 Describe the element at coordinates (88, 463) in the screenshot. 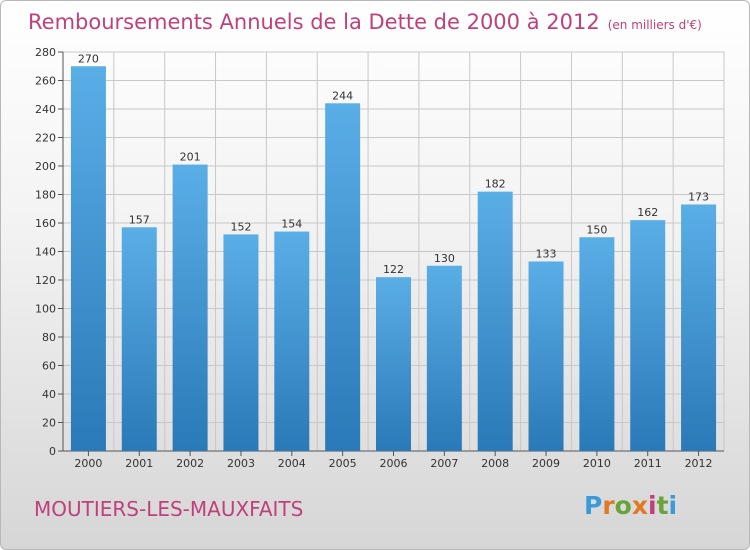

I see `x-tick-label: 2000` at that location.